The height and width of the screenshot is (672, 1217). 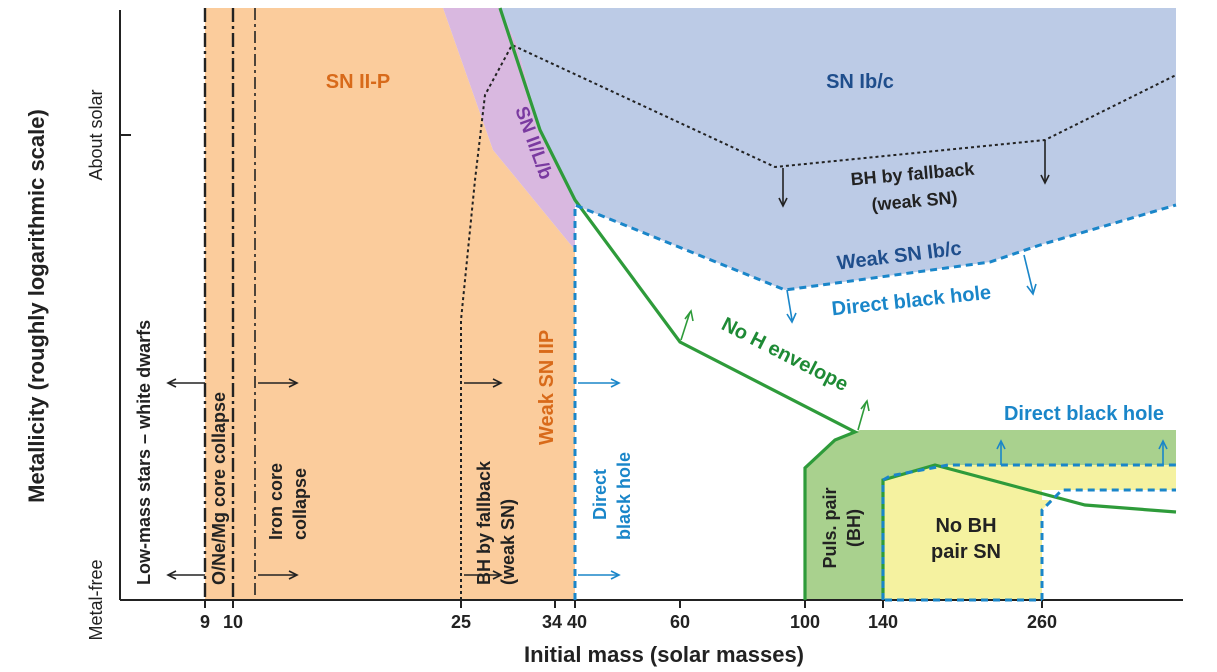 I want to click on region-direct-bh-low, so click(x=1109, y=545).